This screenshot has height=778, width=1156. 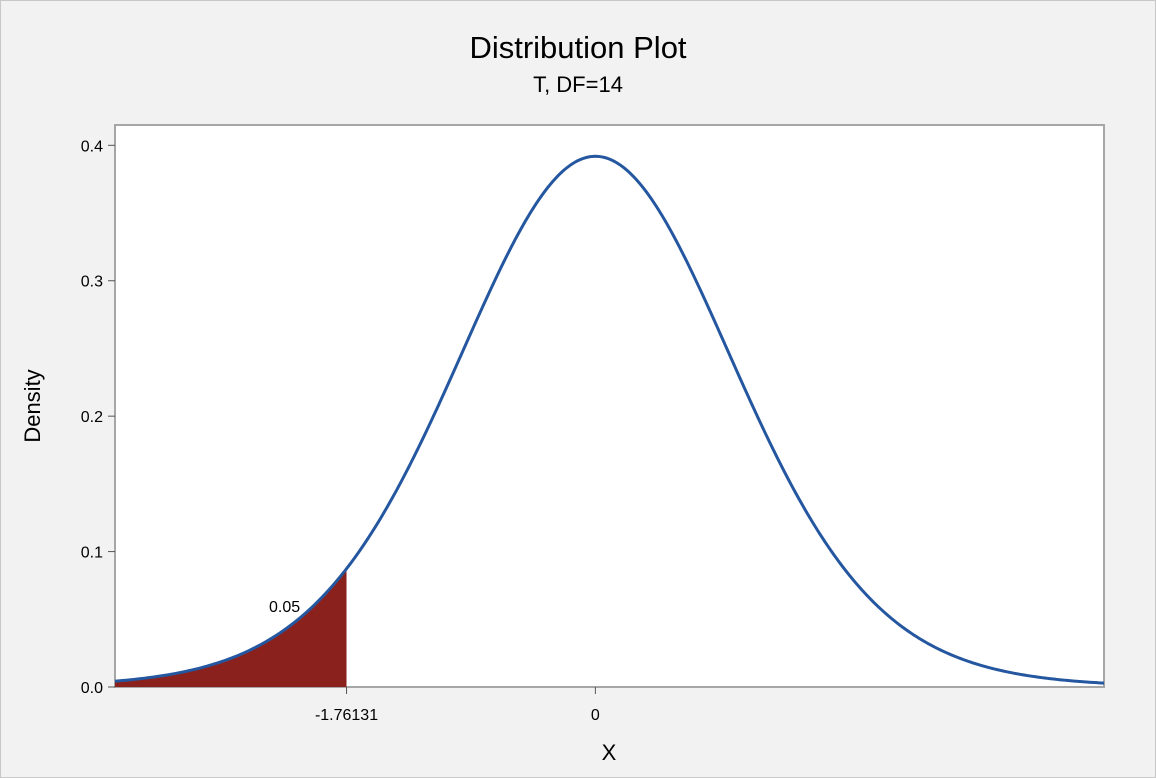 What do you see at coordinates (457, 705) in the screenshot?
I see `x-axis-ticks: -1.76131 0` at bounding box center [457, 705].